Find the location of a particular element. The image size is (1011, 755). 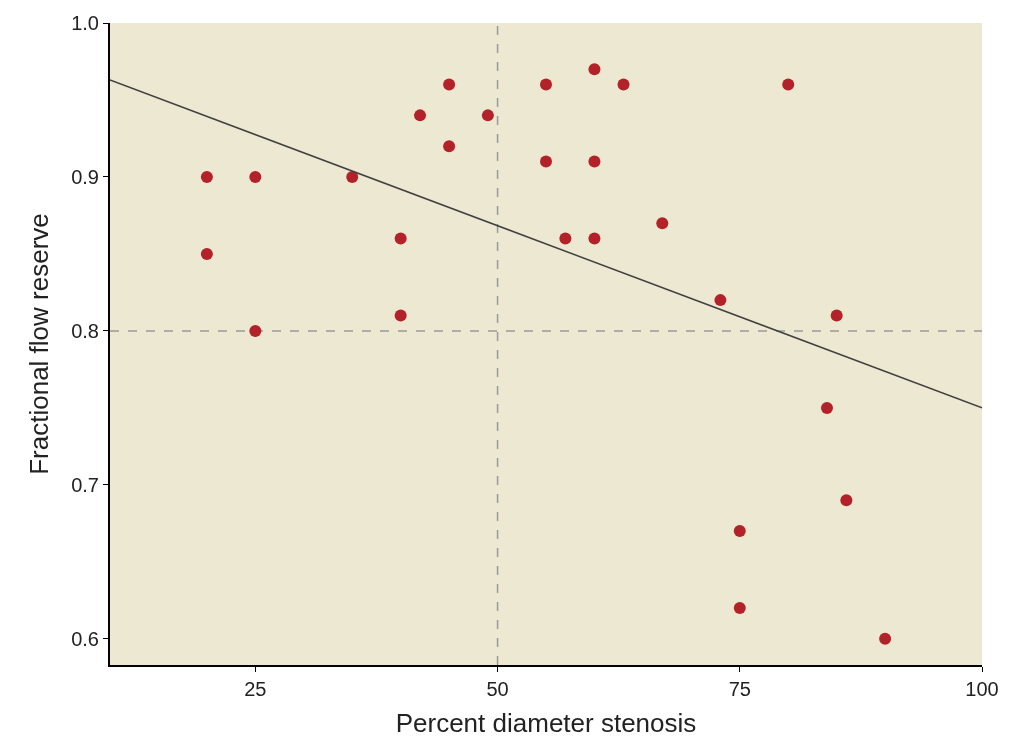

x-tick-label: 100 is located at coordinates (982, 689).